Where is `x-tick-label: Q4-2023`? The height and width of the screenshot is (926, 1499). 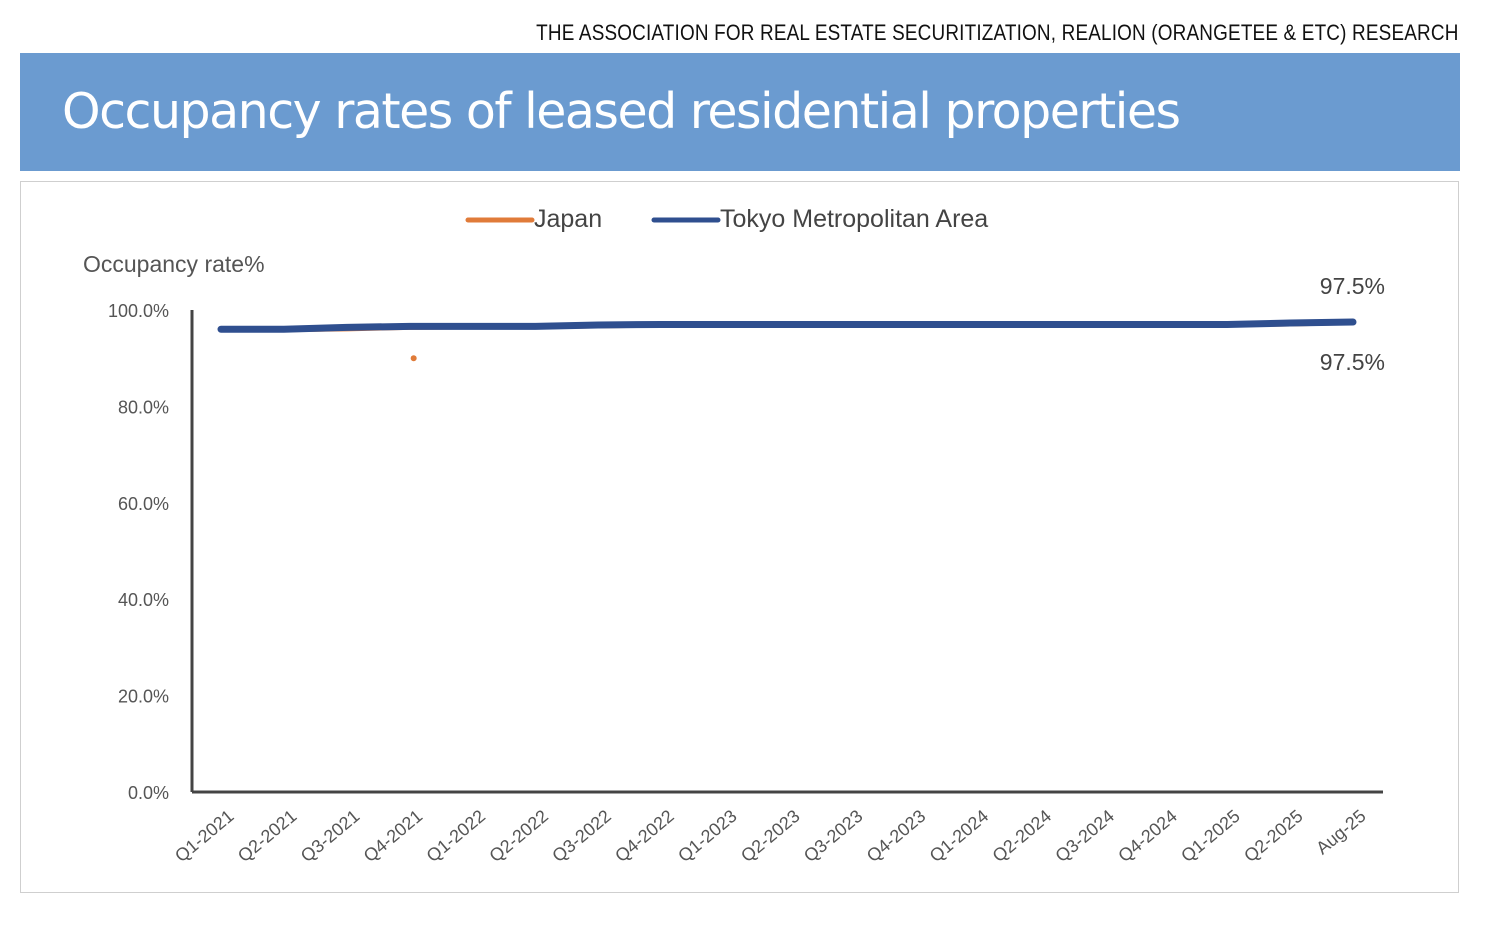
x-tick-label: Q4-2023 is located at coordinates (896, 836).